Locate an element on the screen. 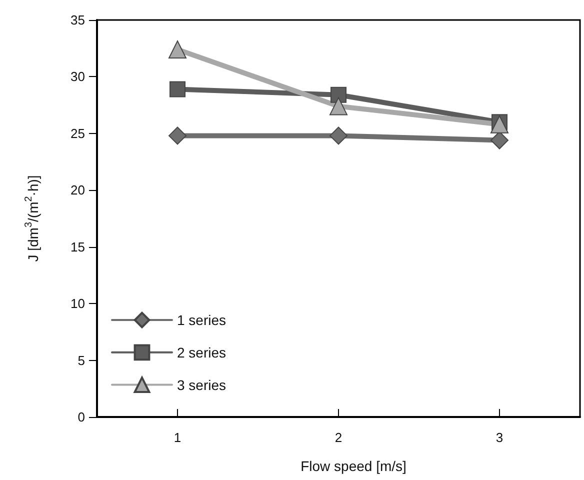 The width and height of the screenshot is (584, 480). y-tick-label: 5 is located at coordinates (81, 360).